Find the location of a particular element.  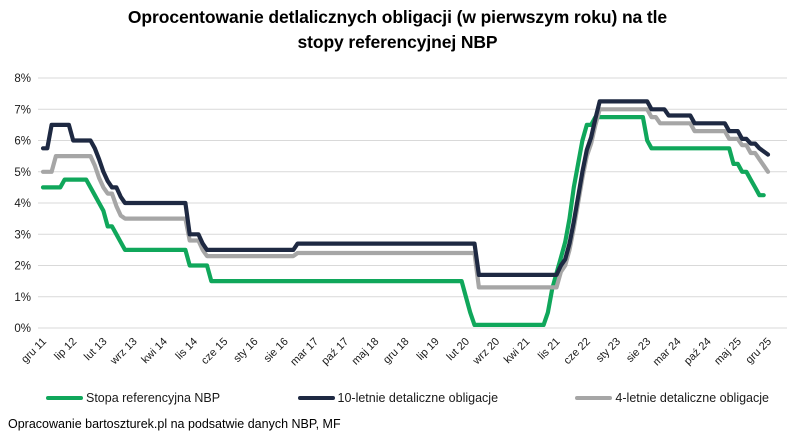

y-tick-label: 0% is located at coordinates (22, 329).